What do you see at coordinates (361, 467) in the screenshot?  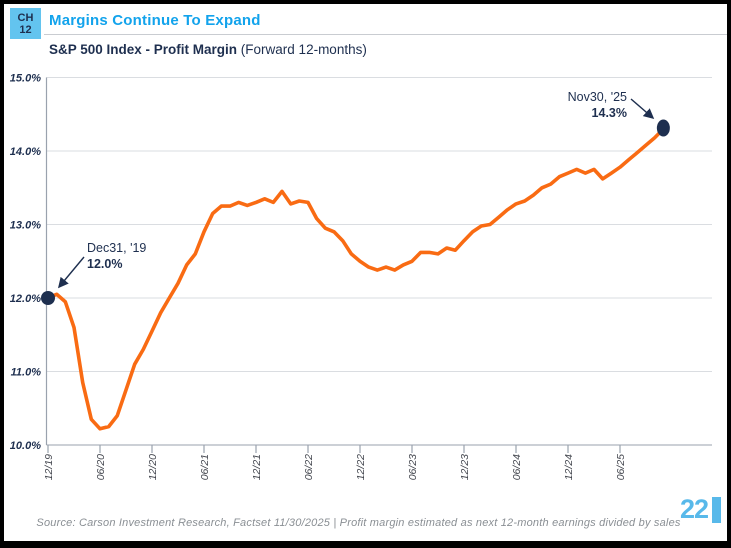 I see `x-axis-label: 12/22` at bounding box center [361, 467].